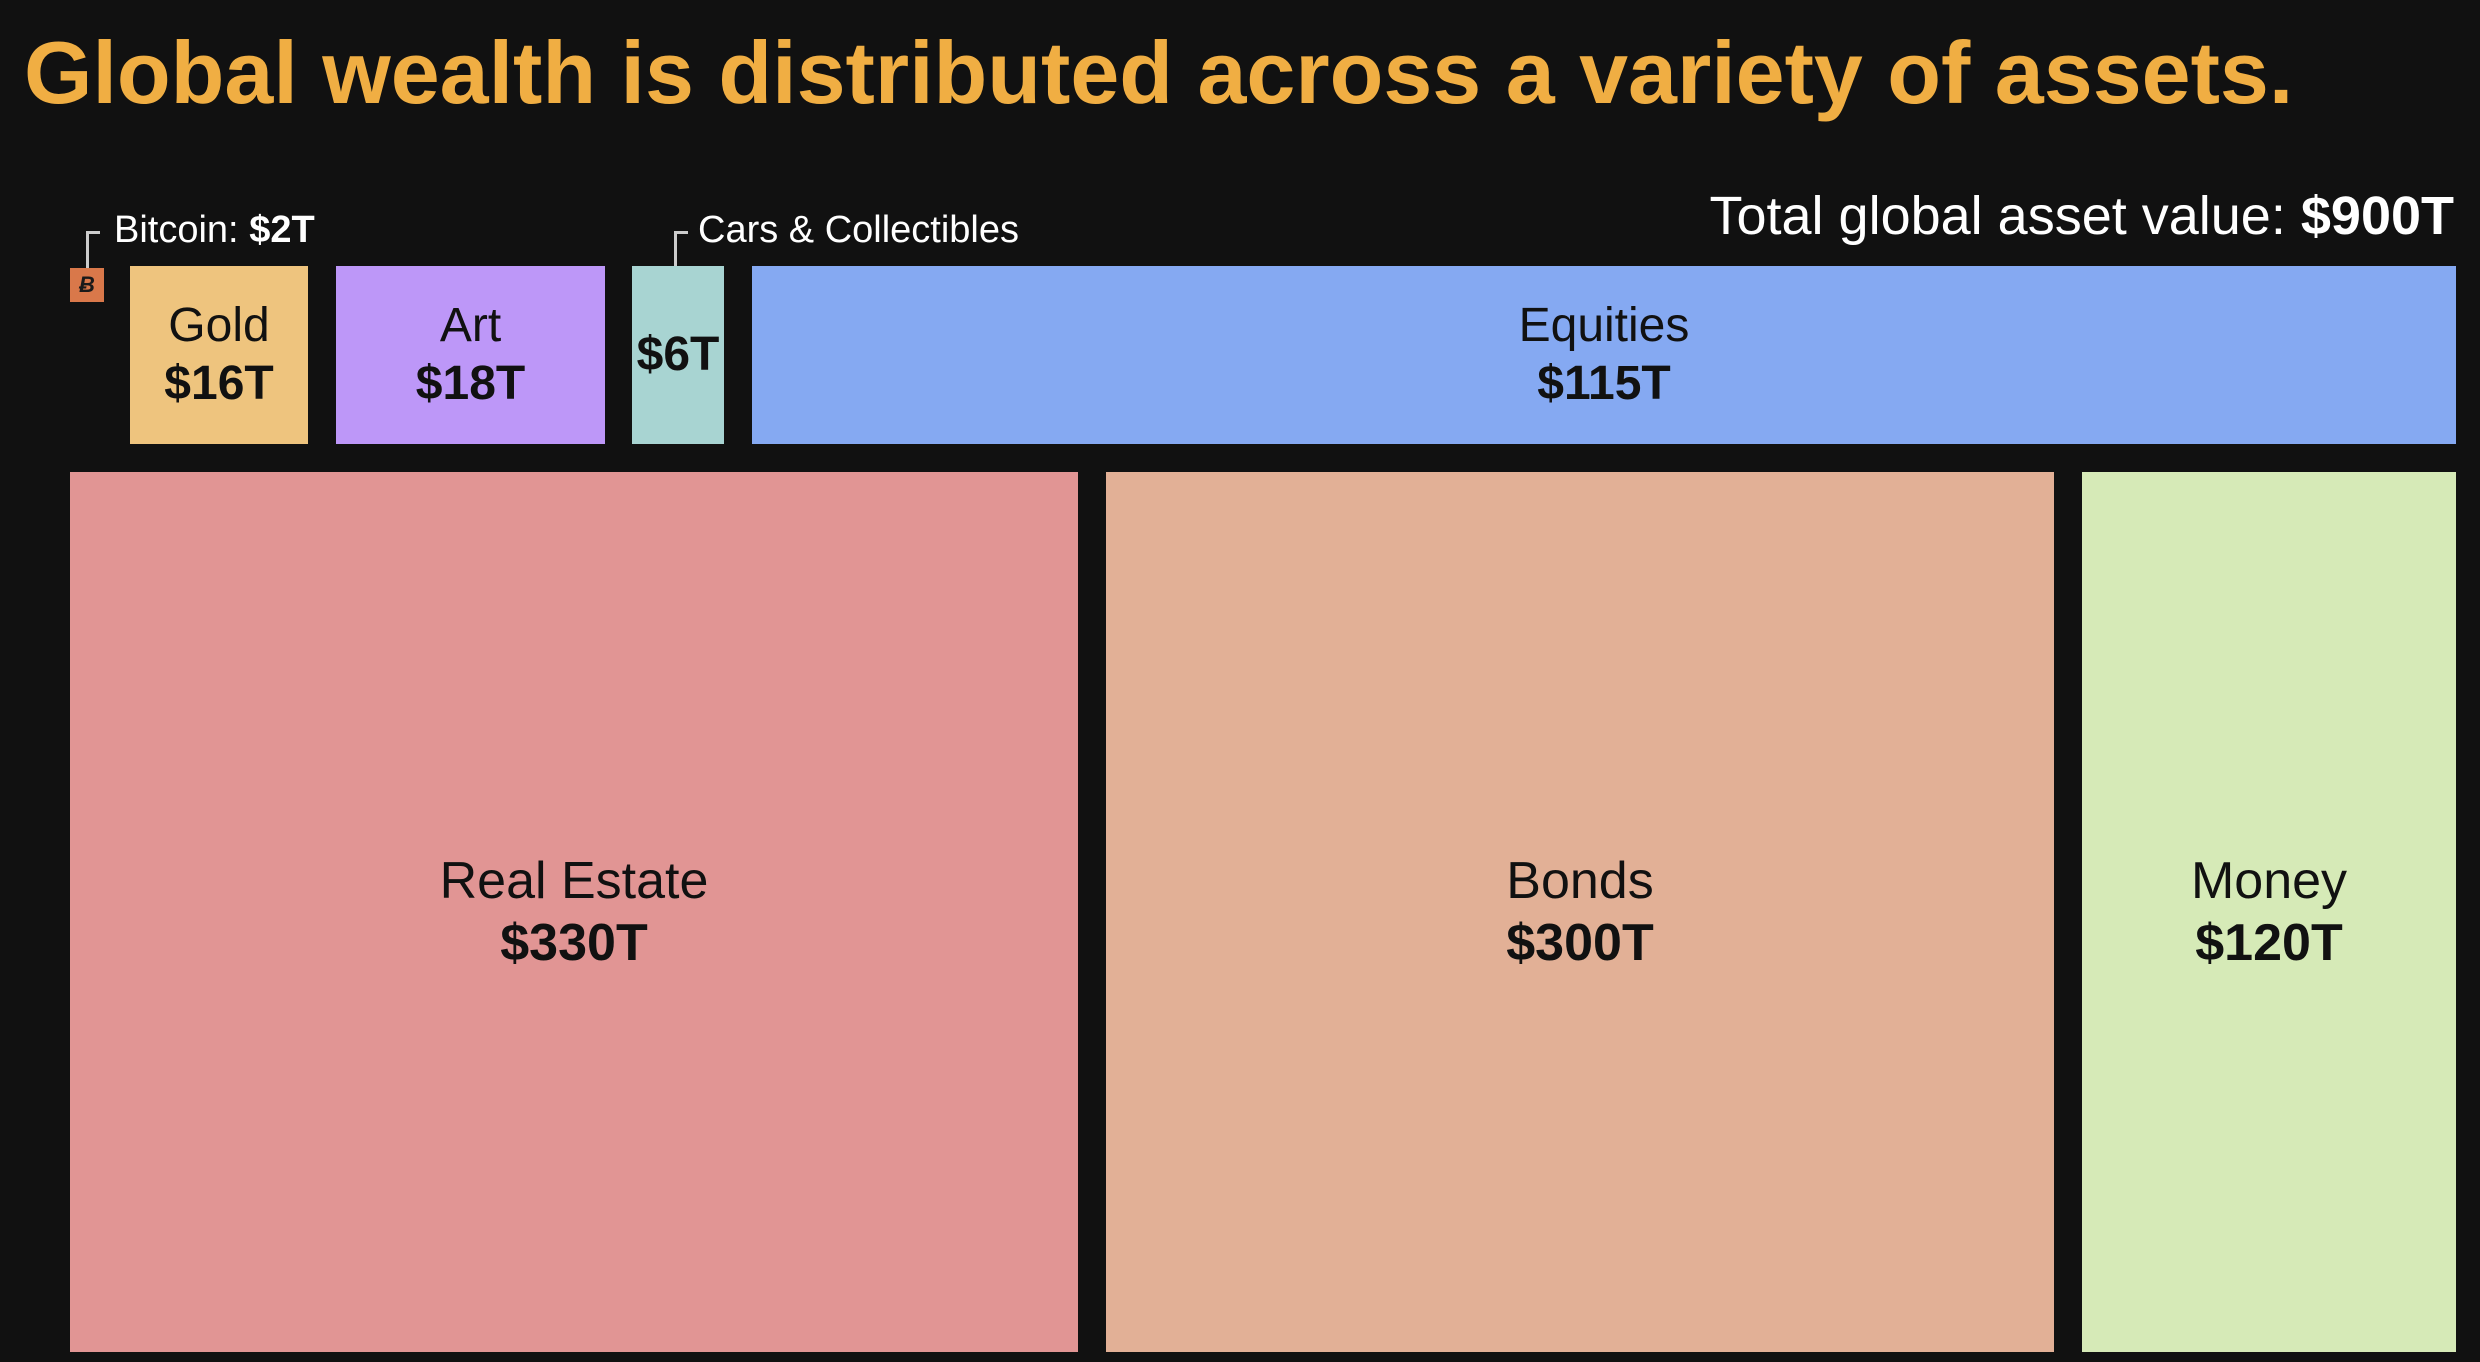  I want to click on treemap-tile-equities: Equities $115T, so click(1604, 355).